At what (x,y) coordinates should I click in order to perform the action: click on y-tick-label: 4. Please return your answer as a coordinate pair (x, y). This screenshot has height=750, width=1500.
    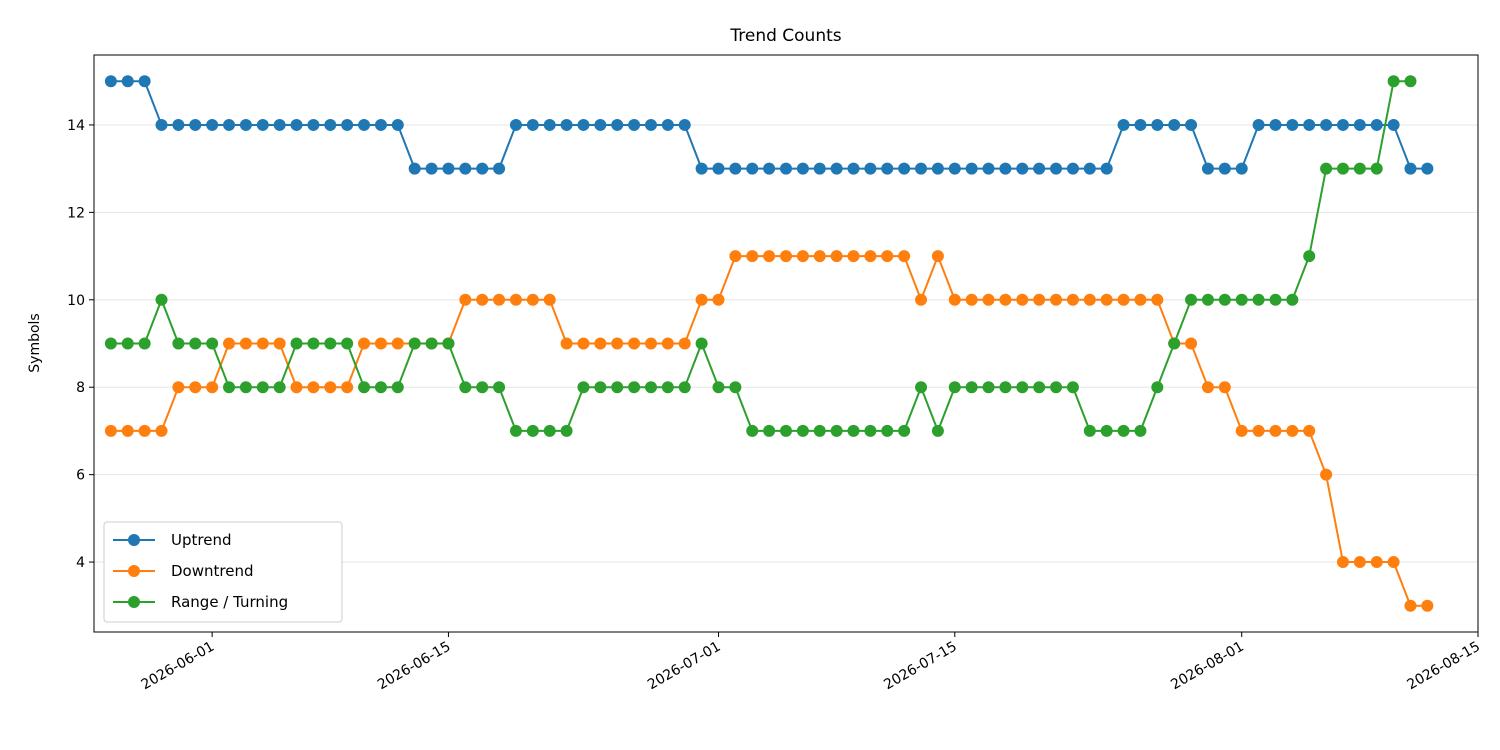
    Looking at the image, I should click on (80, 563).